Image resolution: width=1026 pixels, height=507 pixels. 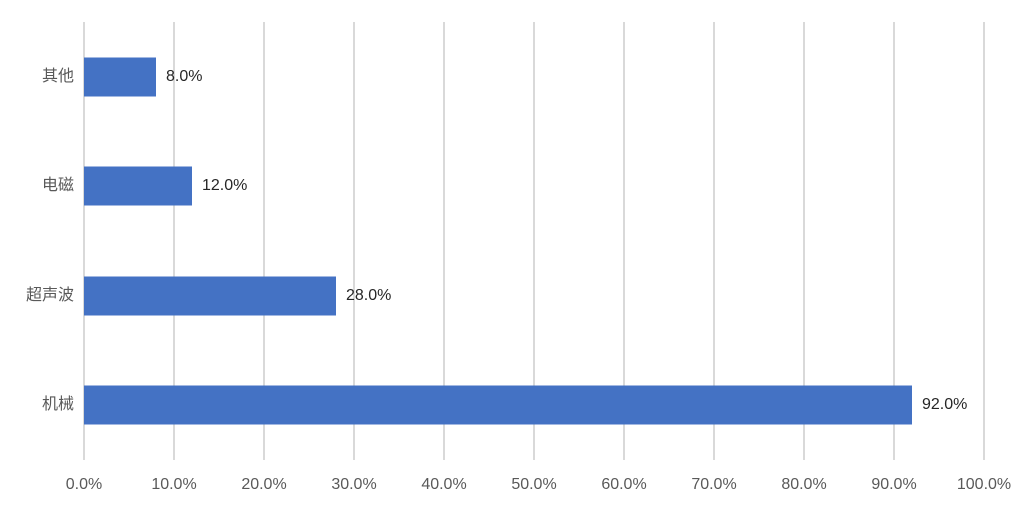 I want to click on x-tick-label: 80.0%, so click(x=804, y=484).